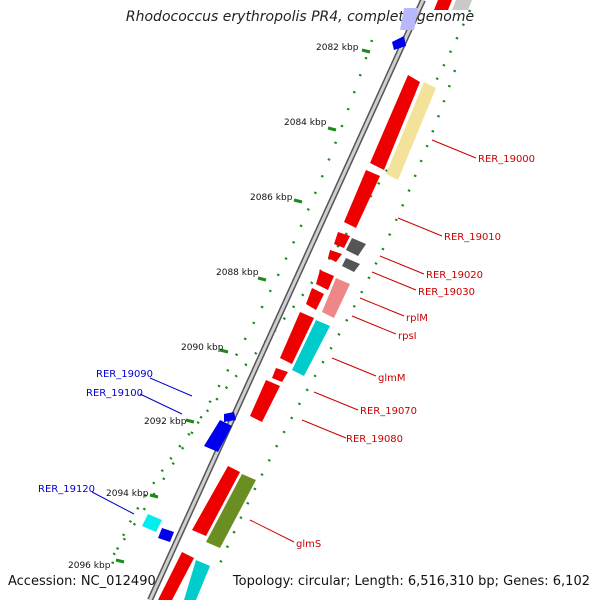 The width and height of the screenshot is (600, 600). What do you see at coordinates (262, 279) in the screenshot?
I see `tick-2088` at bounding box center [262, 279].